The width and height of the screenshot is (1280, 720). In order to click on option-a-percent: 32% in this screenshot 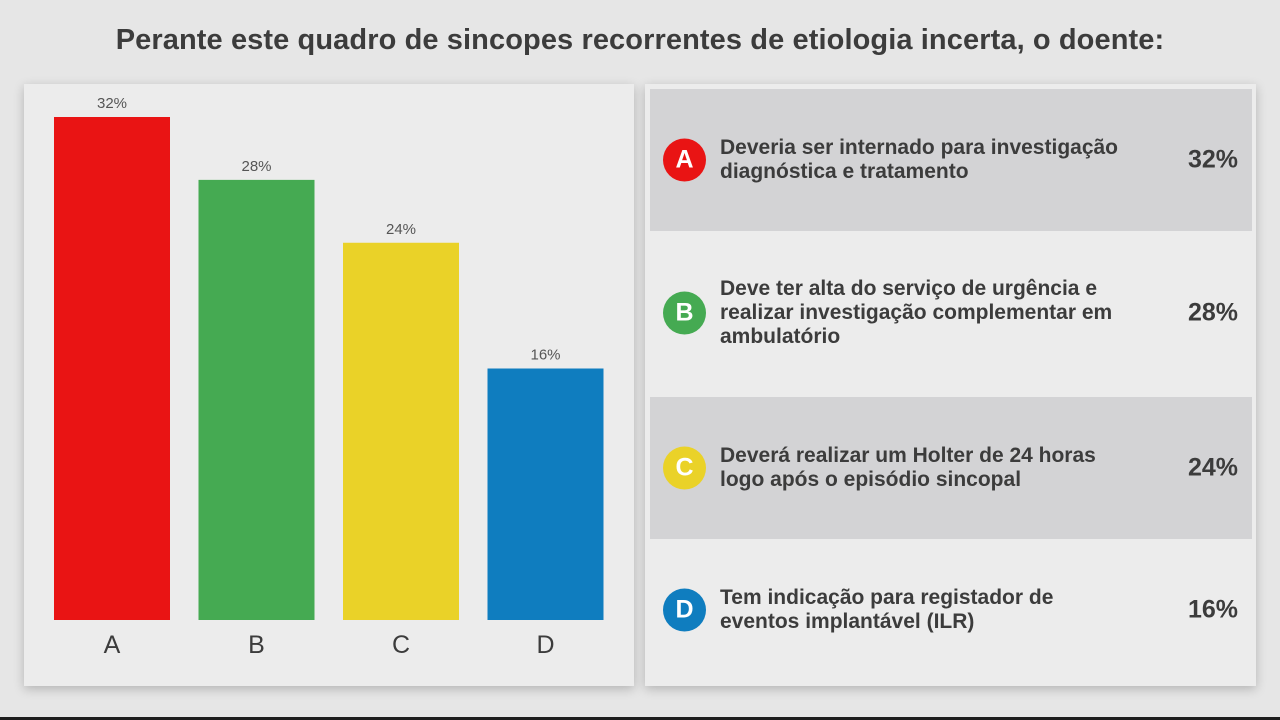, I will do `click(1212, 159)`.